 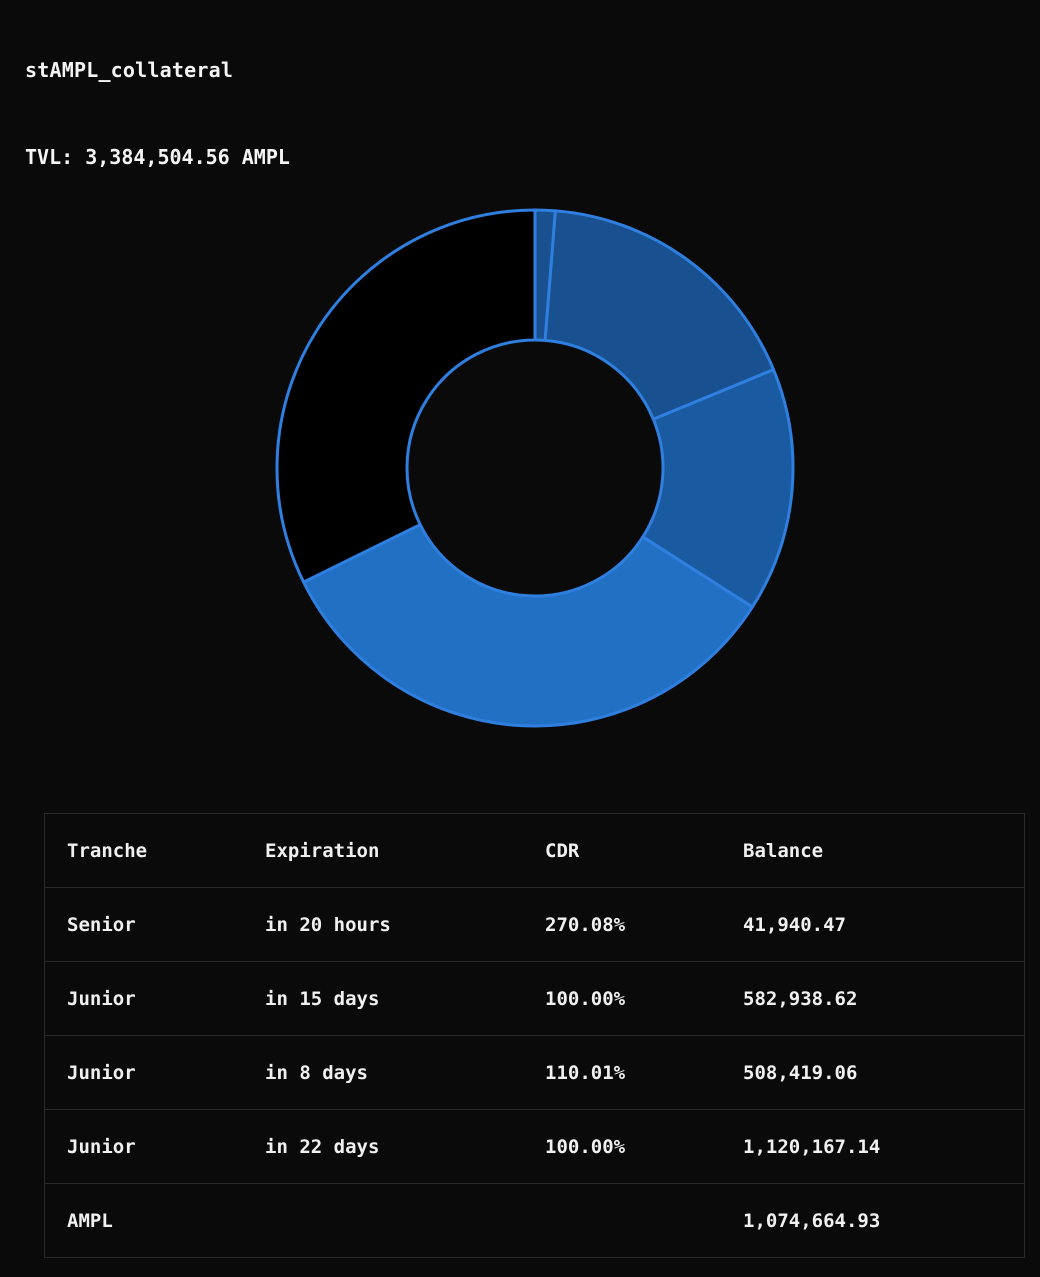 What do you see at coordinates (622, 924) in the screenshot?
I see `cell-cdr: 270.08%` at bounding box center [622, 924].